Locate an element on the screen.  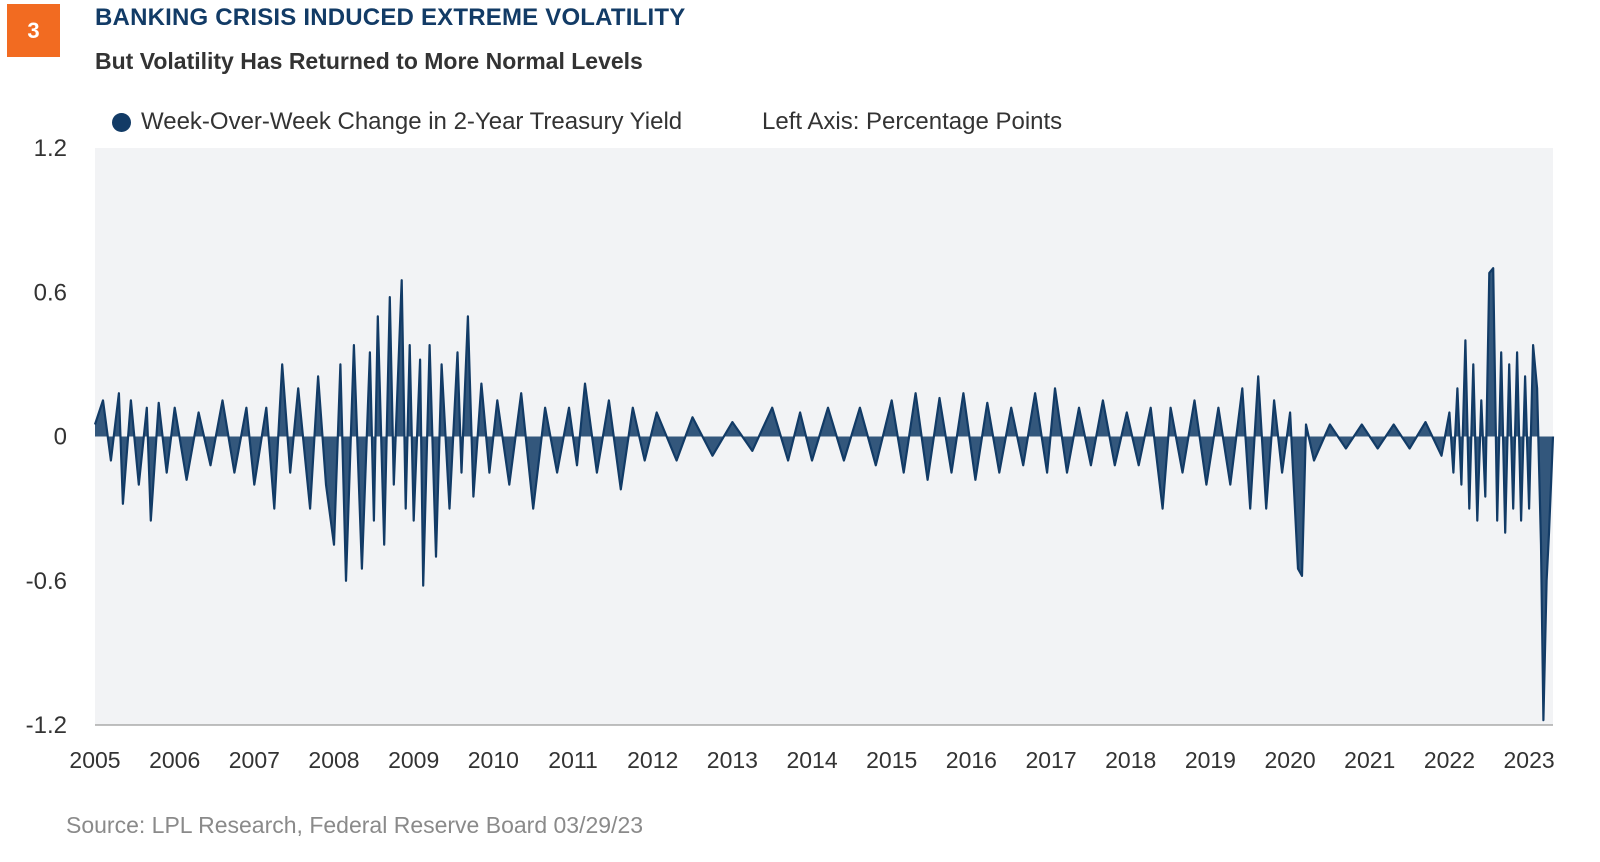
x-tick-label: 2017 is located at coordinates (1050, 760).